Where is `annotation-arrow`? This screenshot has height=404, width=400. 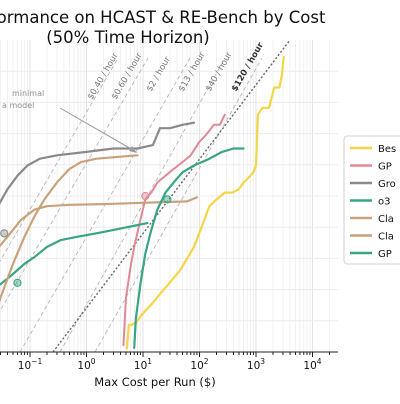
annotation-arrow is located at coordinates (96, 129).